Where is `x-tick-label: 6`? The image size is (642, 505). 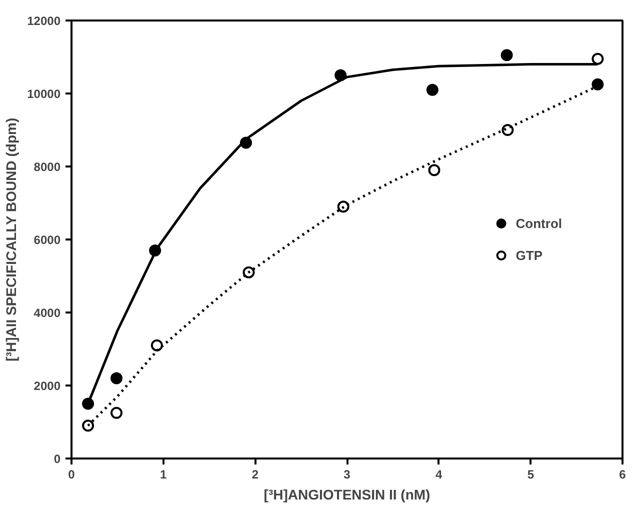 x-tick-label: 6 is located at coordinates (622, 475).